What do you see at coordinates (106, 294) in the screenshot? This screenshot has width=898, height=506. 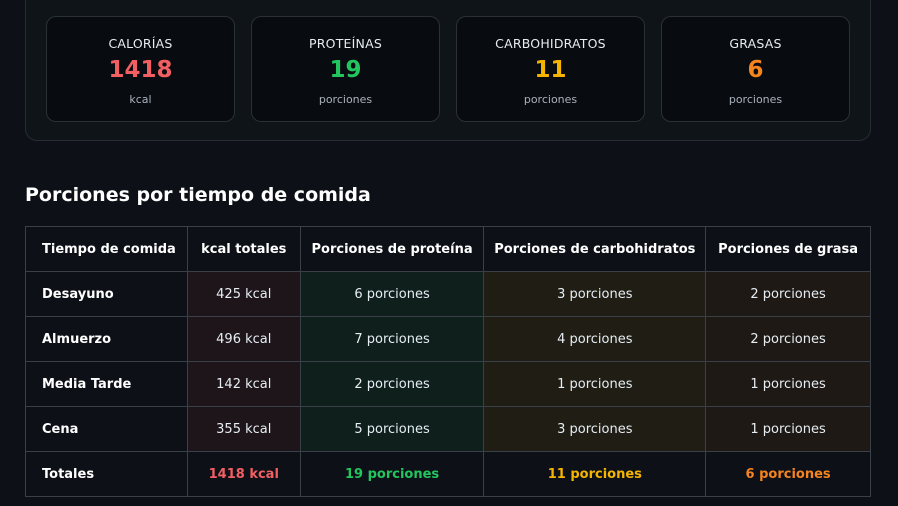 I see `meal-name-cell: Desayuno` at bounding box center [106, 294].